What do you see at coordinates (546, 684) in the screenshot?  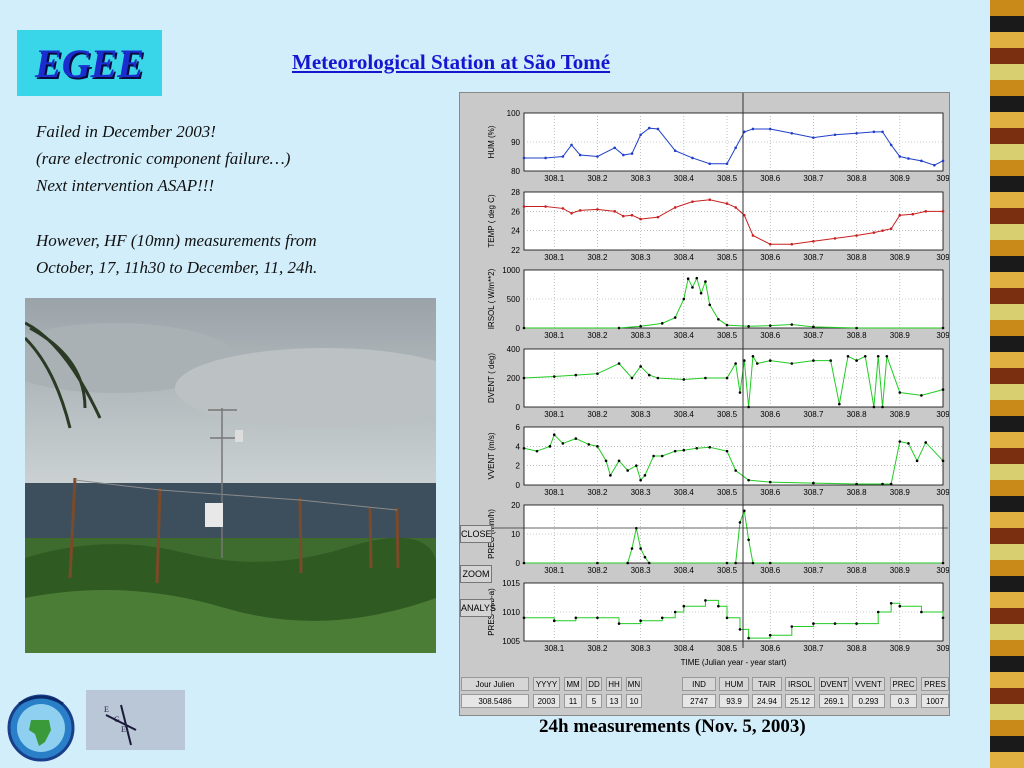 I see `readout-header: YYYY` at bounding box center [546, 684].